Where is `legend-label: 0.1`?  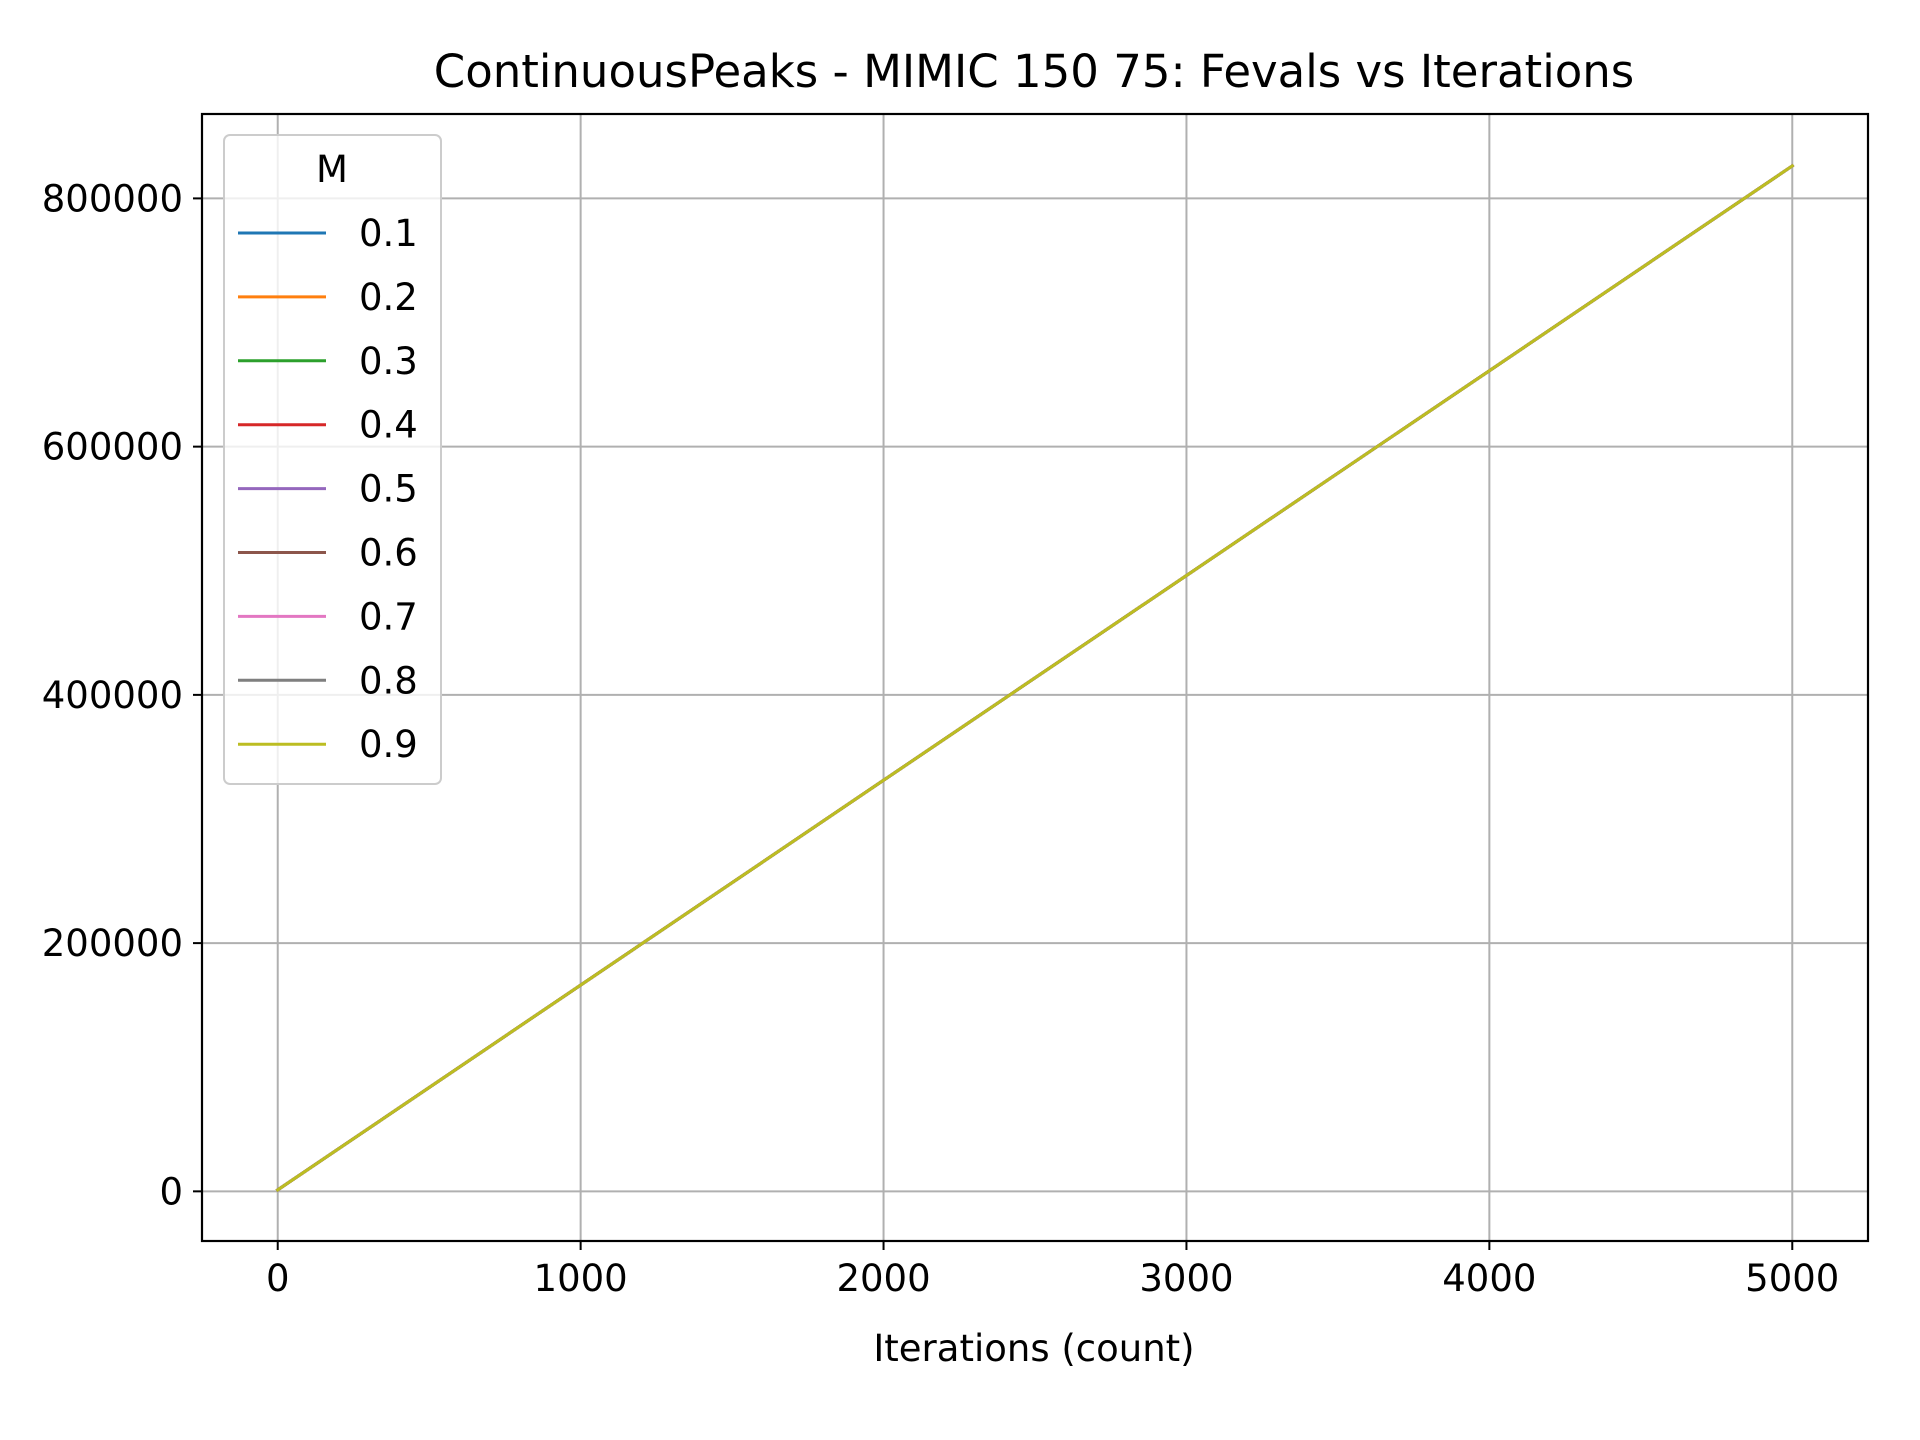 legend-label: 0.1 is located at coordinates (388, 233).